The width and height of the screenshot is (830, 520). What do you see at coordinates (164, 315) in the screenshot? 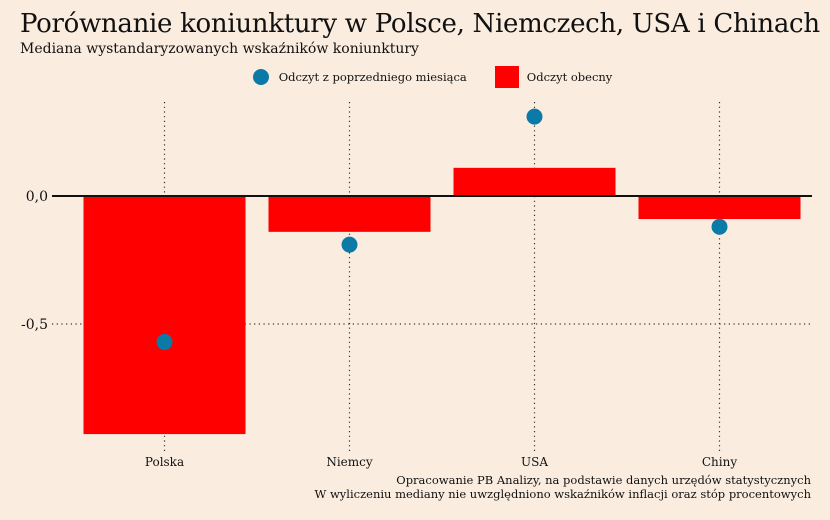
I see `bar-polska` at bounding box center [164, 315].